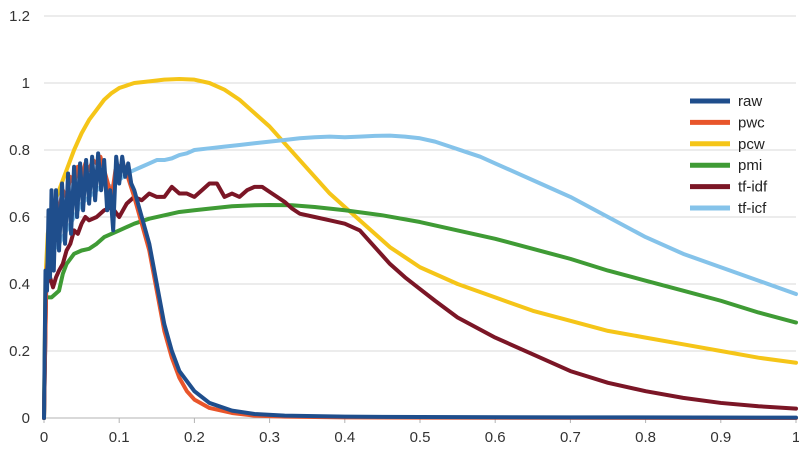 This screenshot has height=453, width=799. Describe the element at coordinates (753, 187) in the screenshot. I see `legend-label-tf-idf: tf-idf` at that location.